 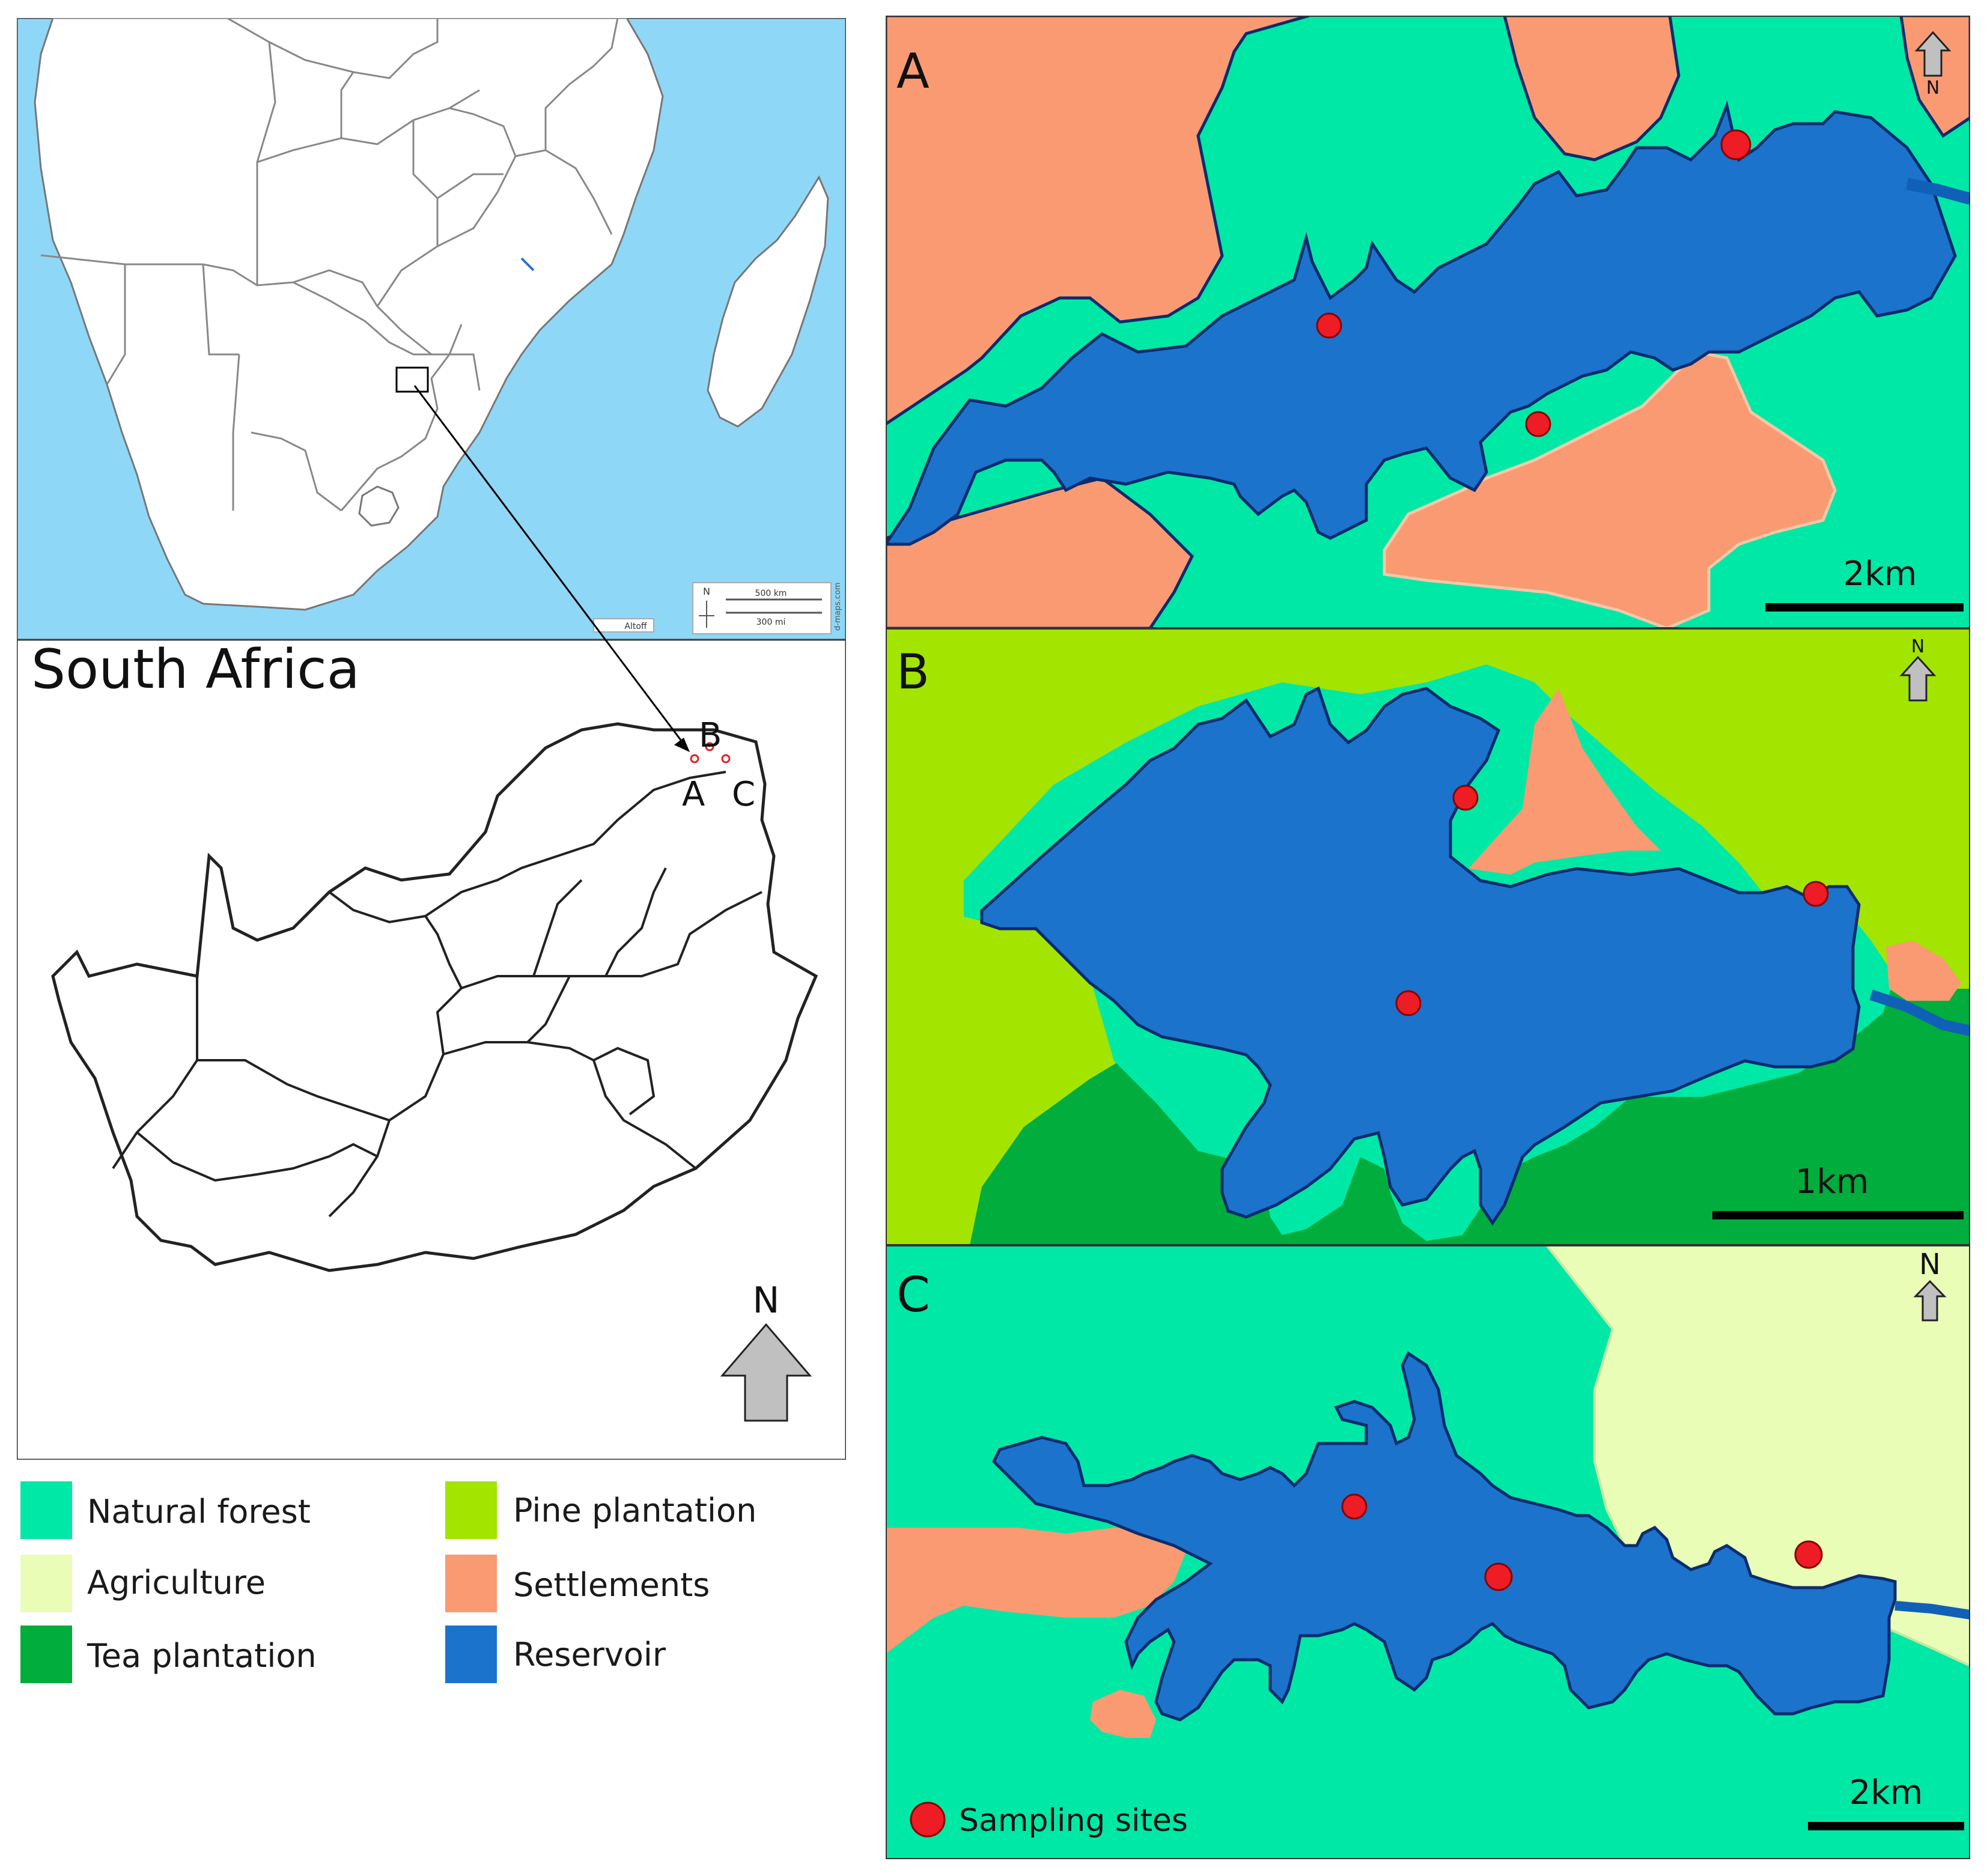 I want to click on lesotho, so click(x=379, y=506).